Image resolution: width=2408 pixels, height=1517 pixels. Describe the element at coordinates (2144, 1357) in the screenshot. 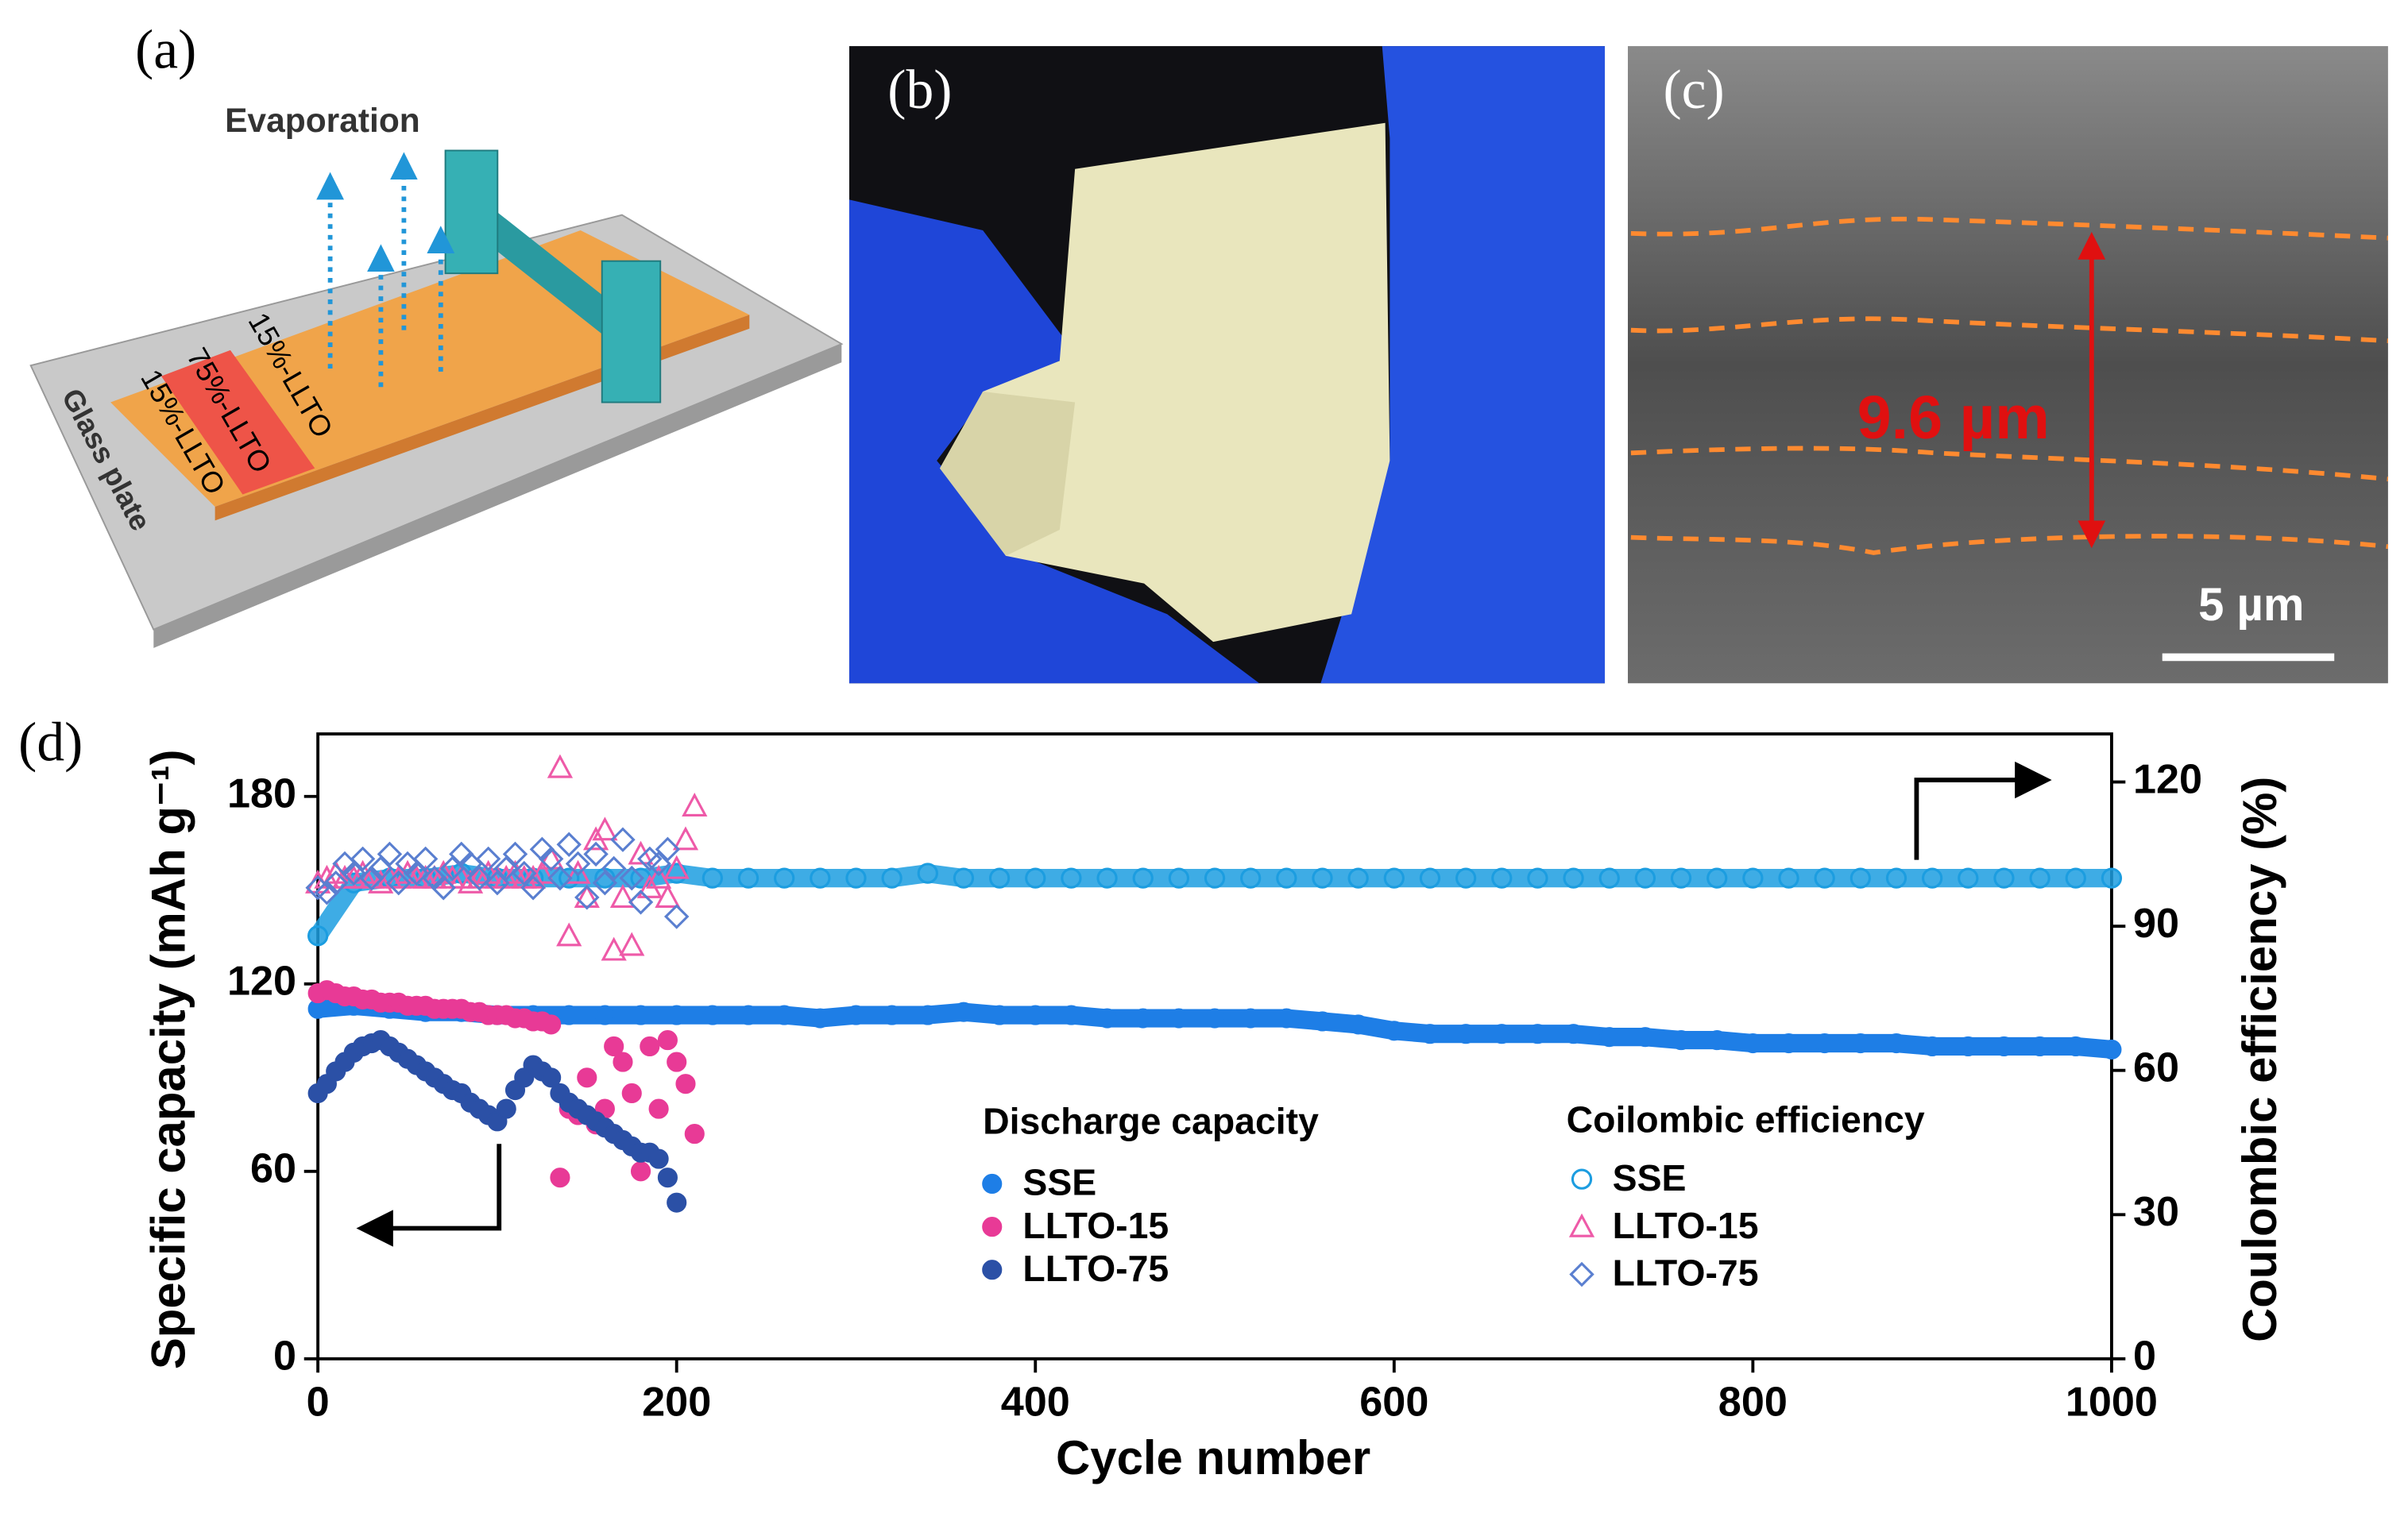

I see `y2-tick-label: 0` at that location.